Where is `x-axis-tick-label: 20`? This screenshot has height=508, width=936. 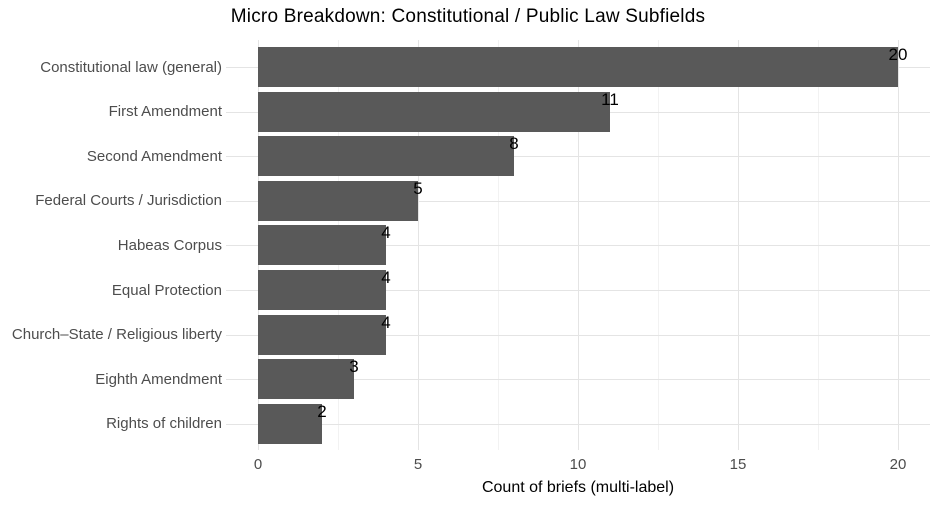
x-axis-tick-label: 20 is located at coordinates (898, 464).